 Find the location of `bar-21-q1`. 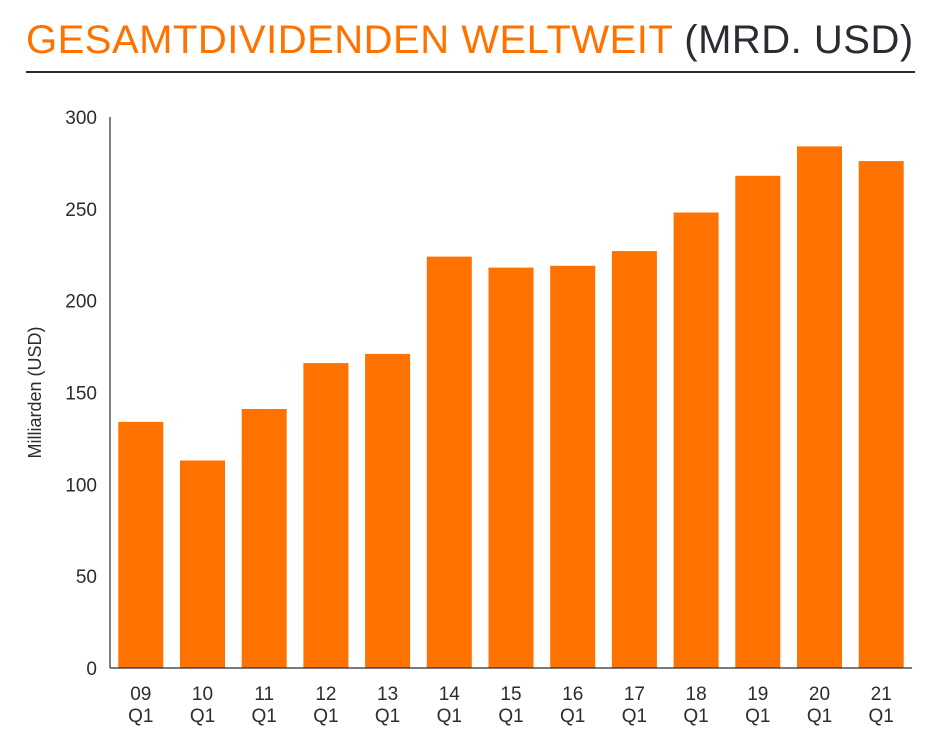

bar-21-q1 is located at coordinates (881, 414).